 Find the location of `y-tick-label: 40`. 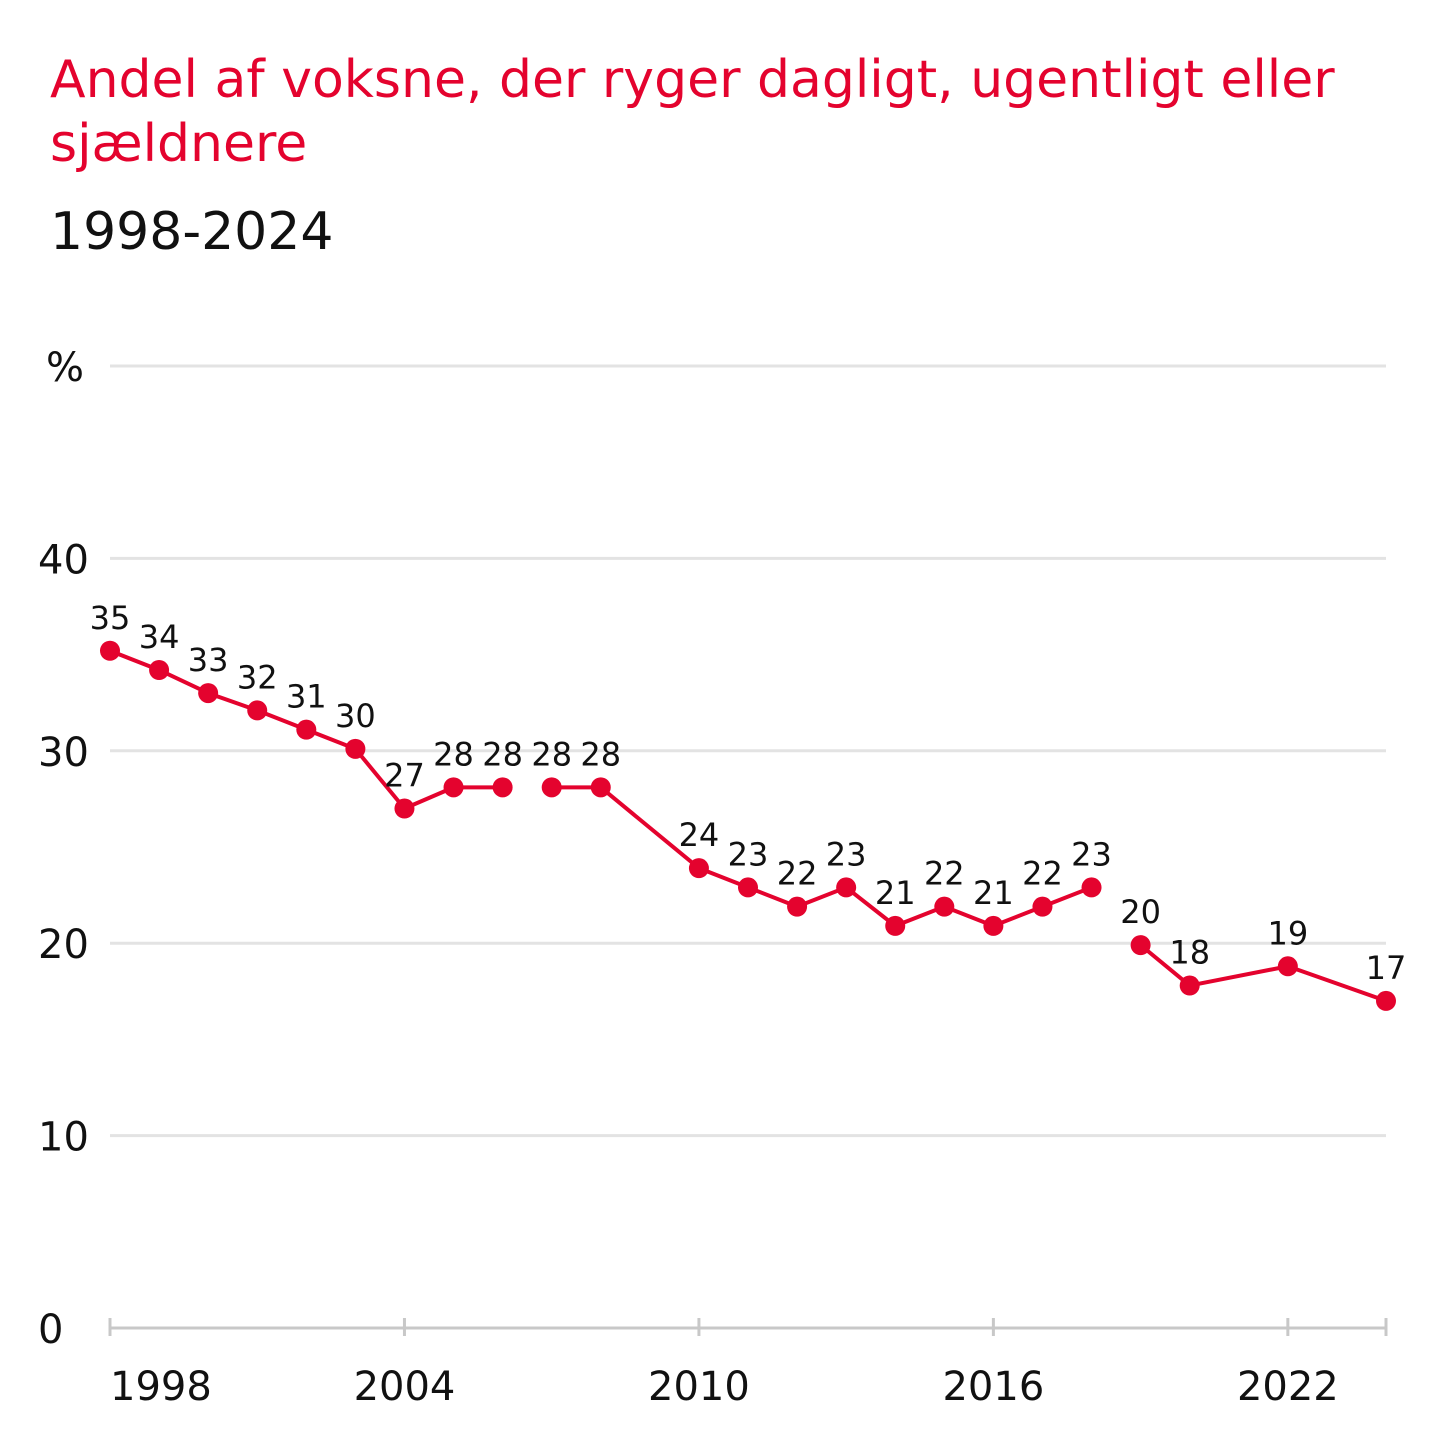

y-tick-label: 40 is located at coordinates (63, 560).